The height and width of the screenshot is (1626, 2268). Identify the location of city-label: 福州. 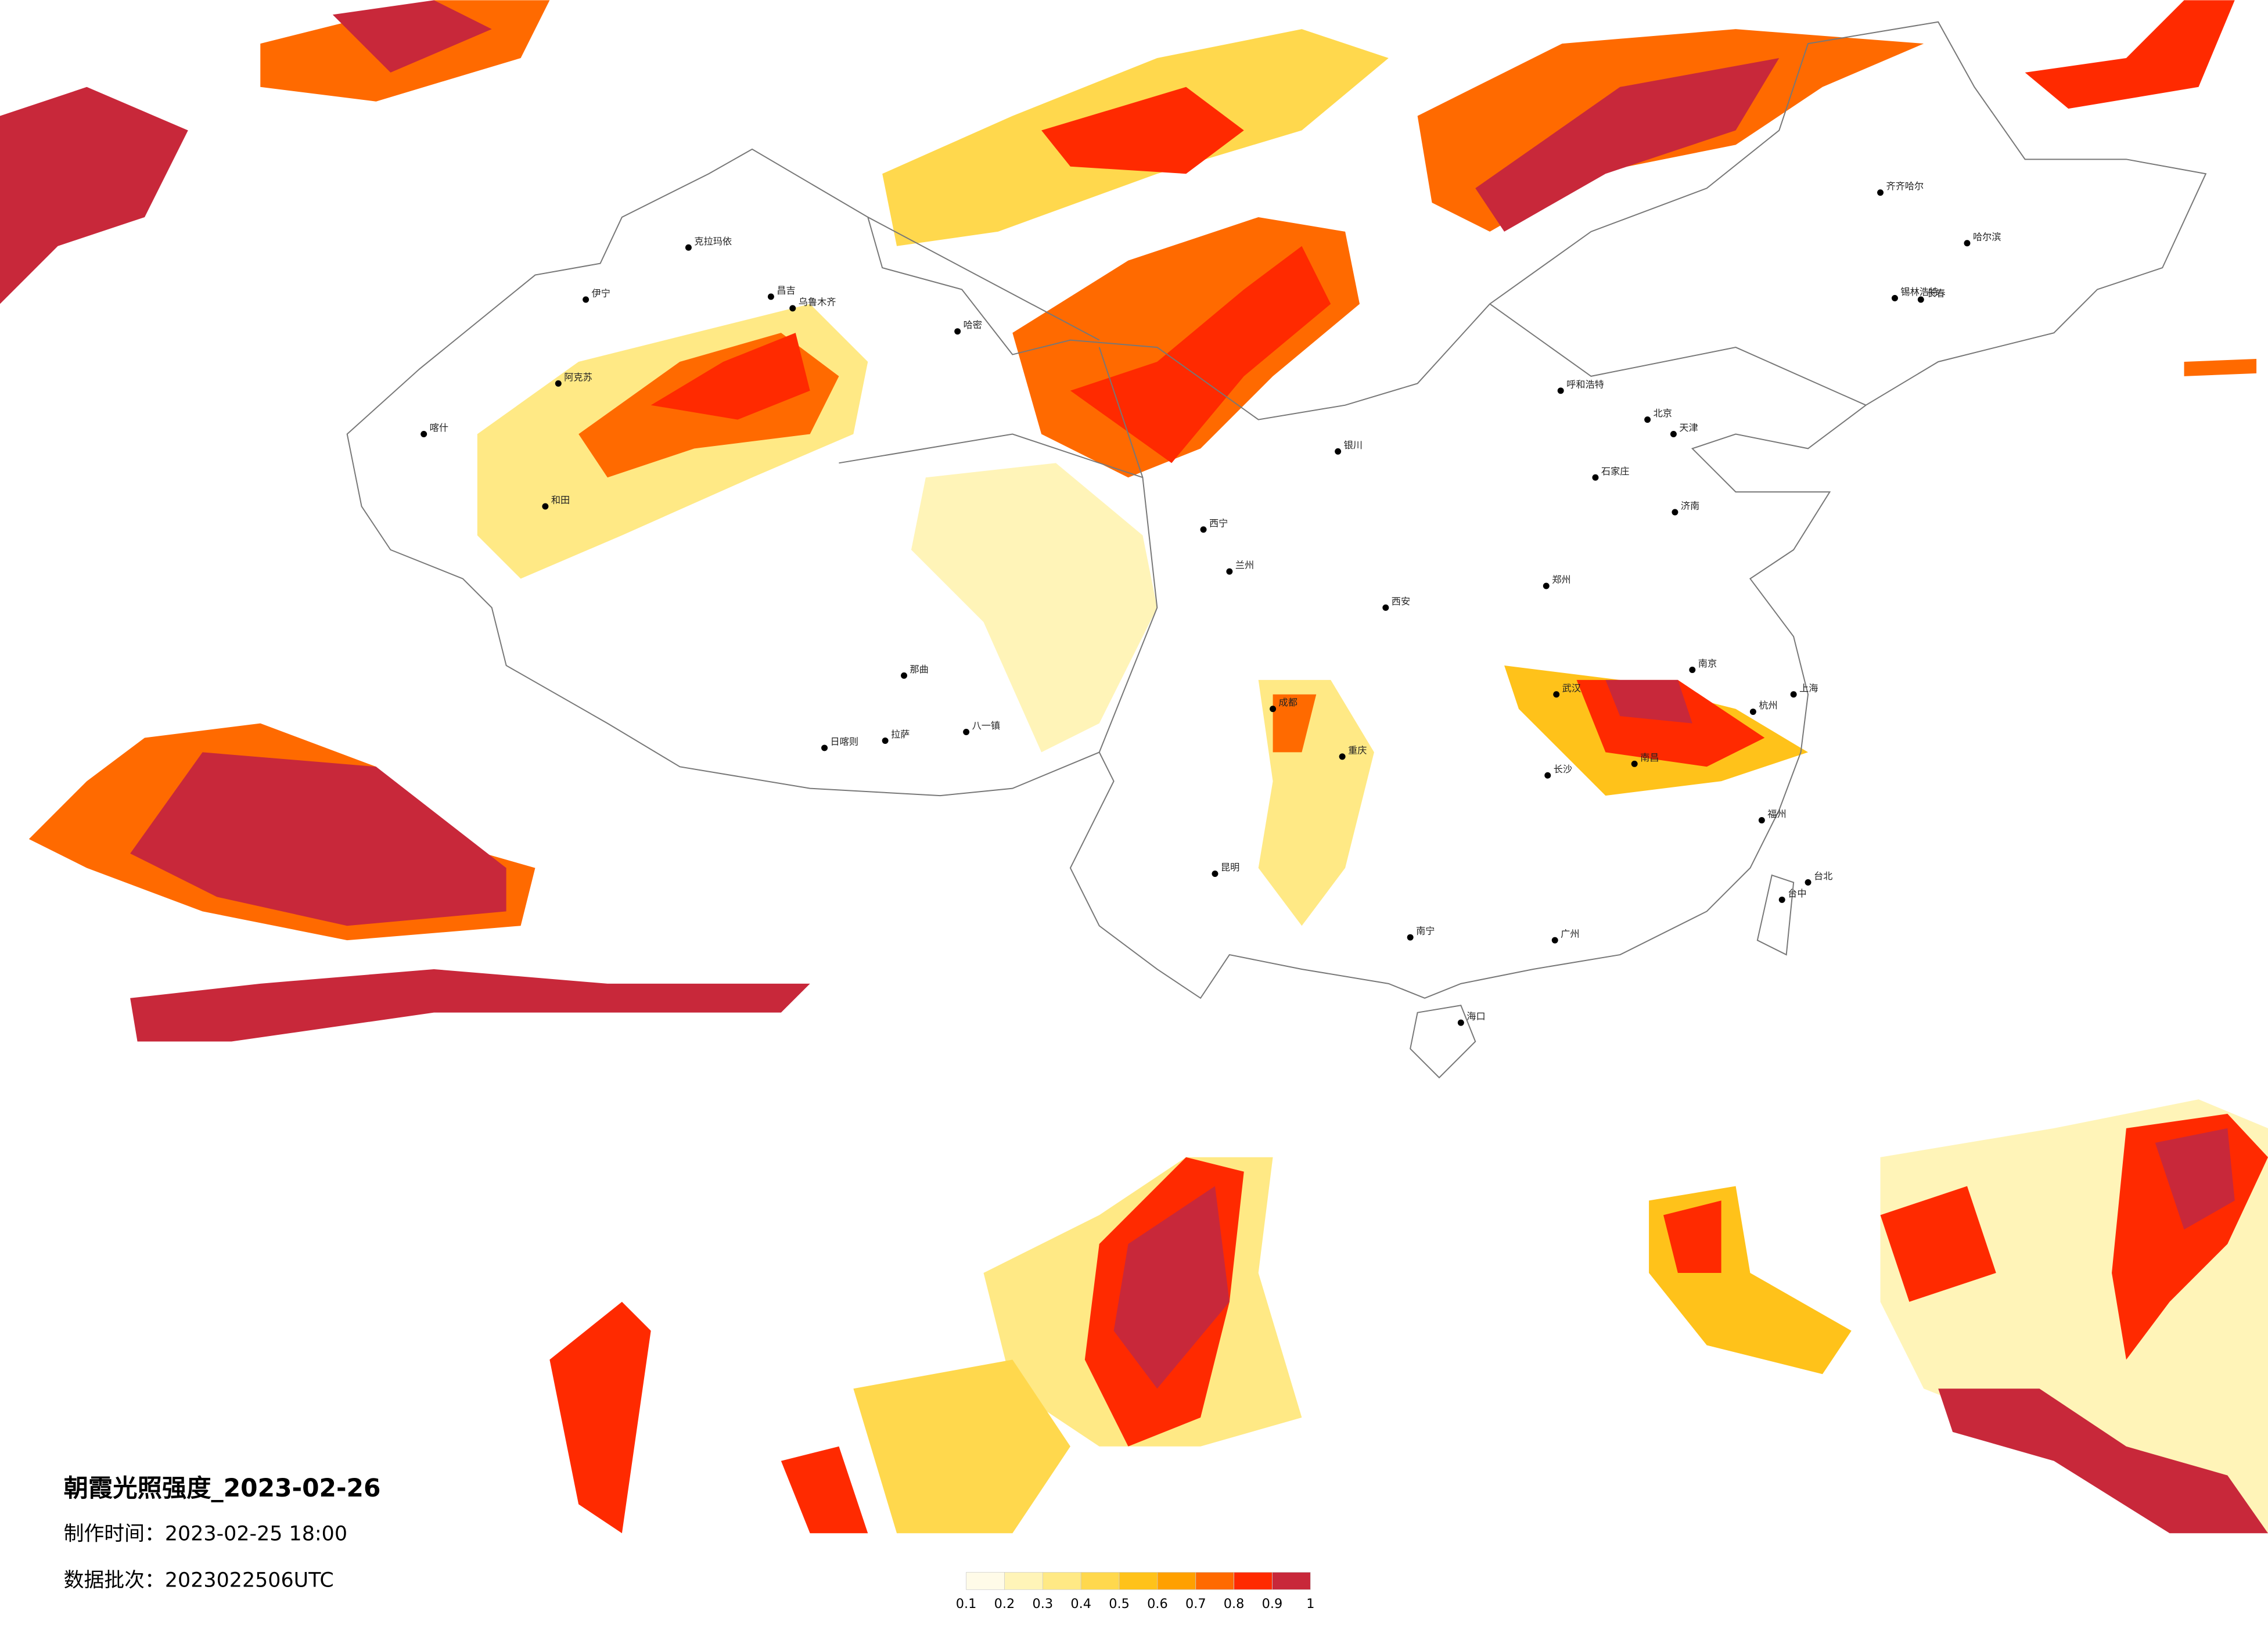
(1776, 814).